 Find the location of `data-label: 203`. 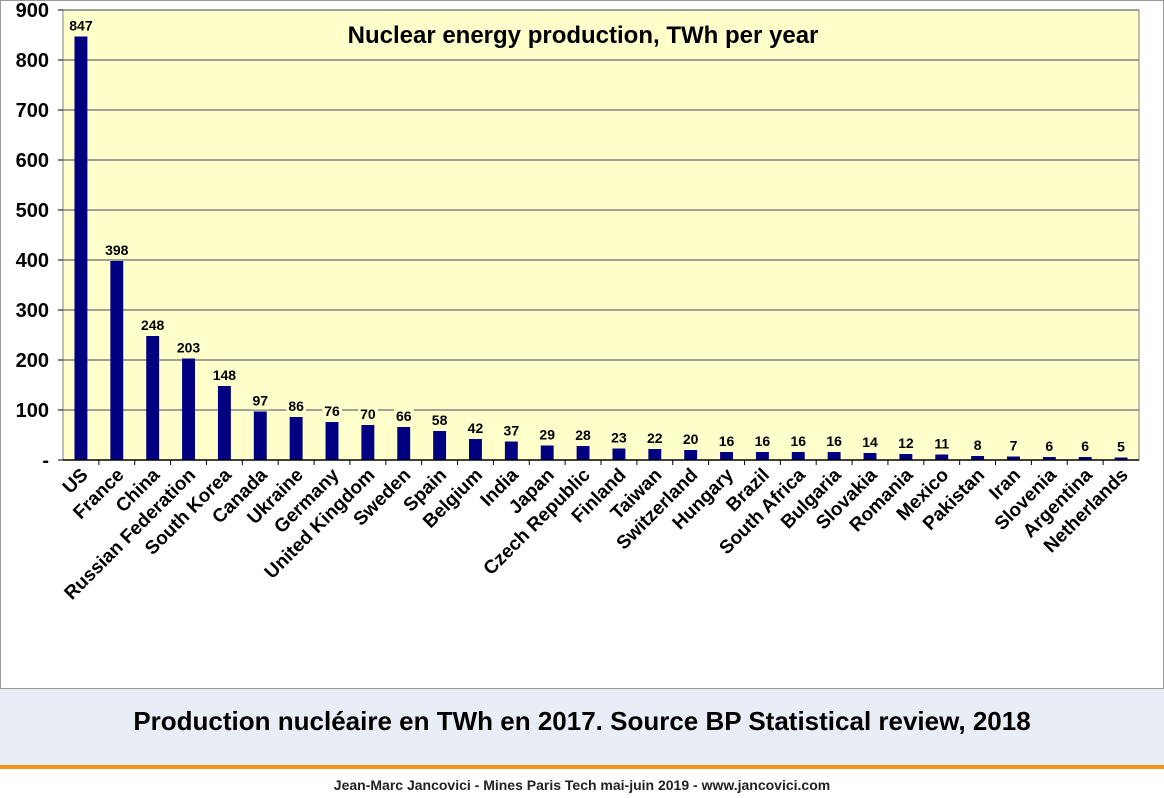

data-label: 203 is located at coordinates (189, 348).